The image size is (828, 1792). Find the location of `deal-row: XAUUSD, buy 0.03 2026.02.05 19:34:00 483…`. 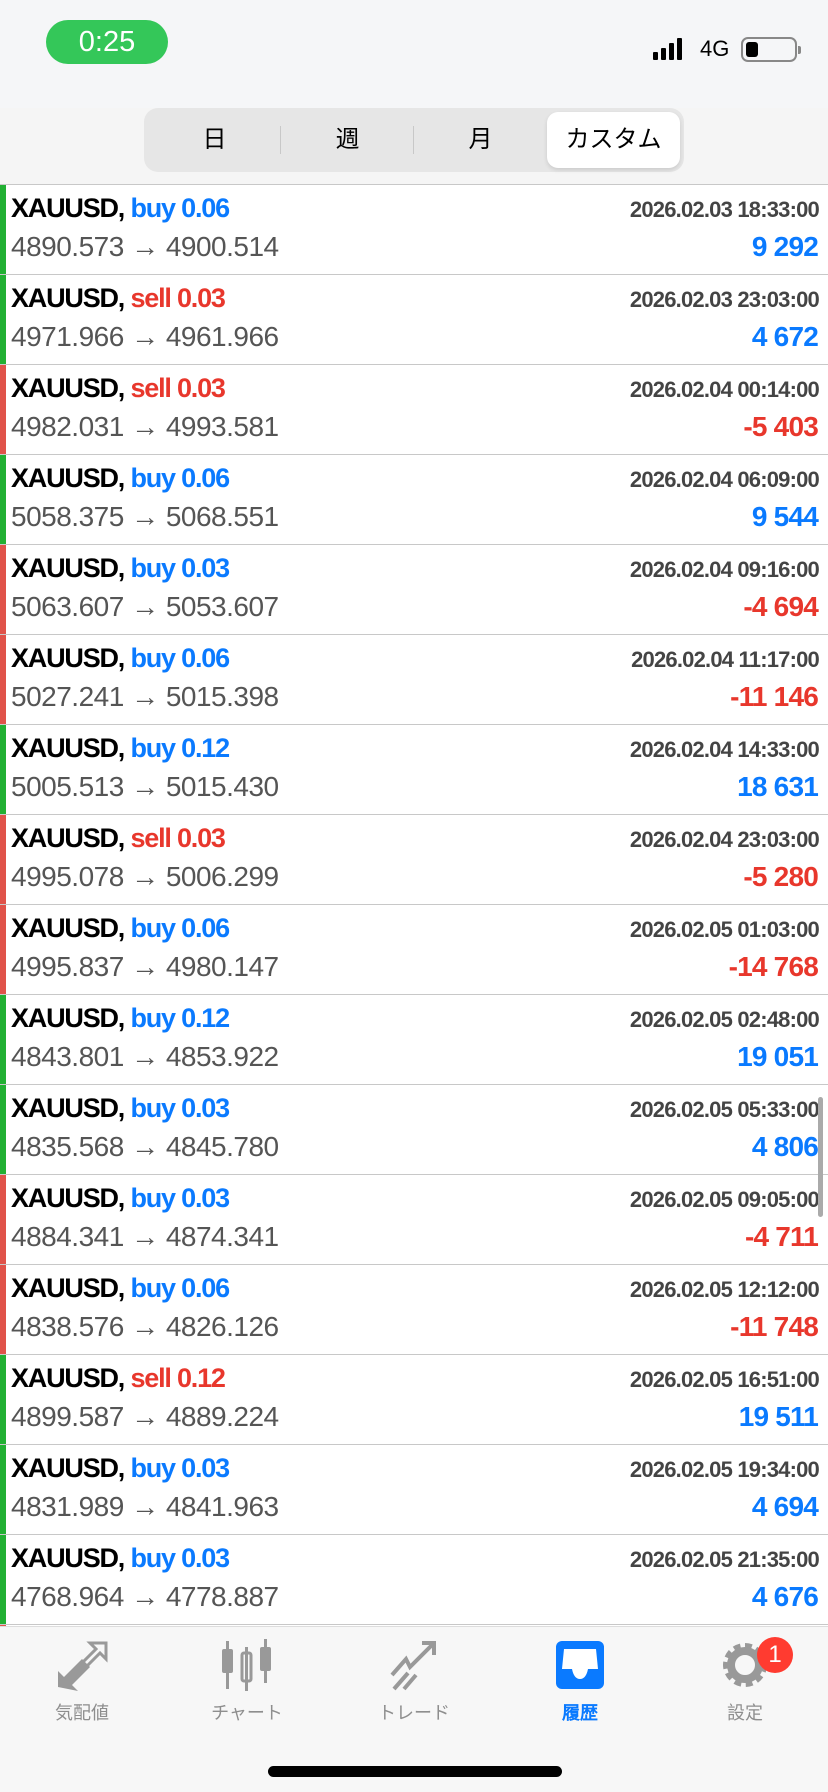

deal-row: XAUUSD, buy 0.03 2026.02.05 19:34:00 483… is located at coordinates (414, 1489).